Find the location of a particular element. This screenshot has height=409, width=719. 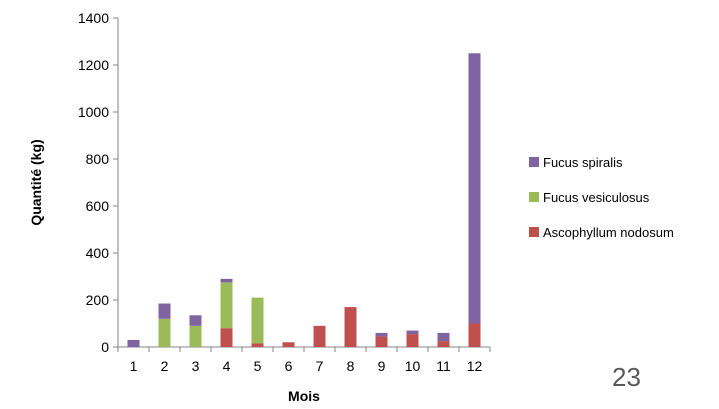

y-axis: 0 200 400 600 800 1000 1200 1400 is located at coordinates (98, 182).